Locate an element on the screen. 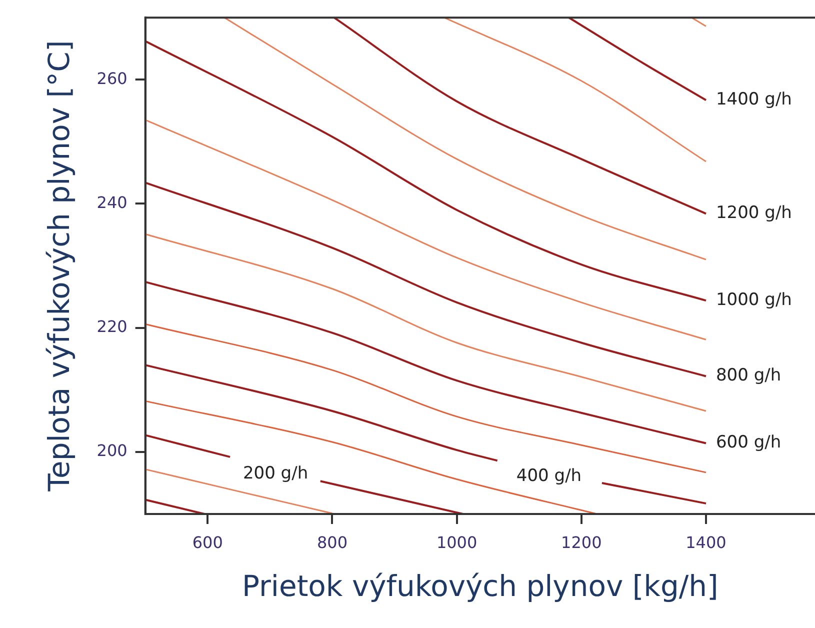 The height and width of the screenshot is (628, 815). series-label: 1400 g/h is located at coordinates (754, 100).